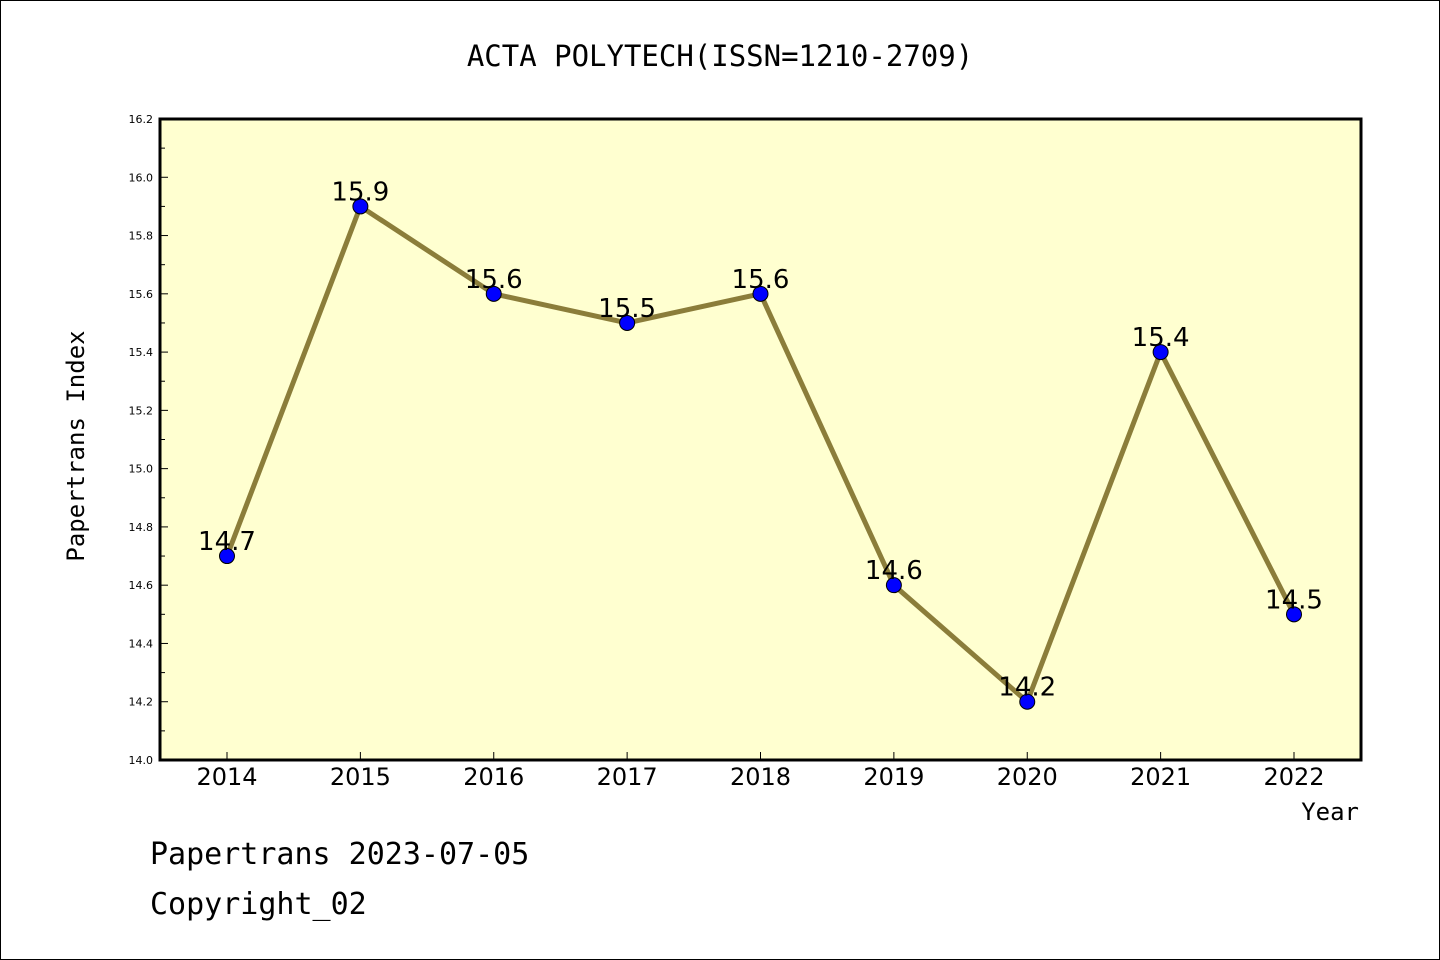  Describe the element at coordinates (360, 192) in the screenshot. I see `data-label: 15.9` at that location.